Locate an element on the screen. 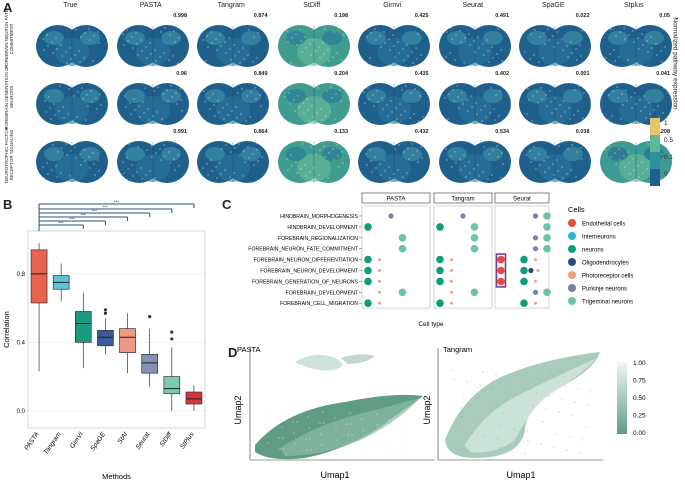  pathway-label: FOREBRAIN_NEURON_DIFFERENTIATION is located at coordinates (305, 261).